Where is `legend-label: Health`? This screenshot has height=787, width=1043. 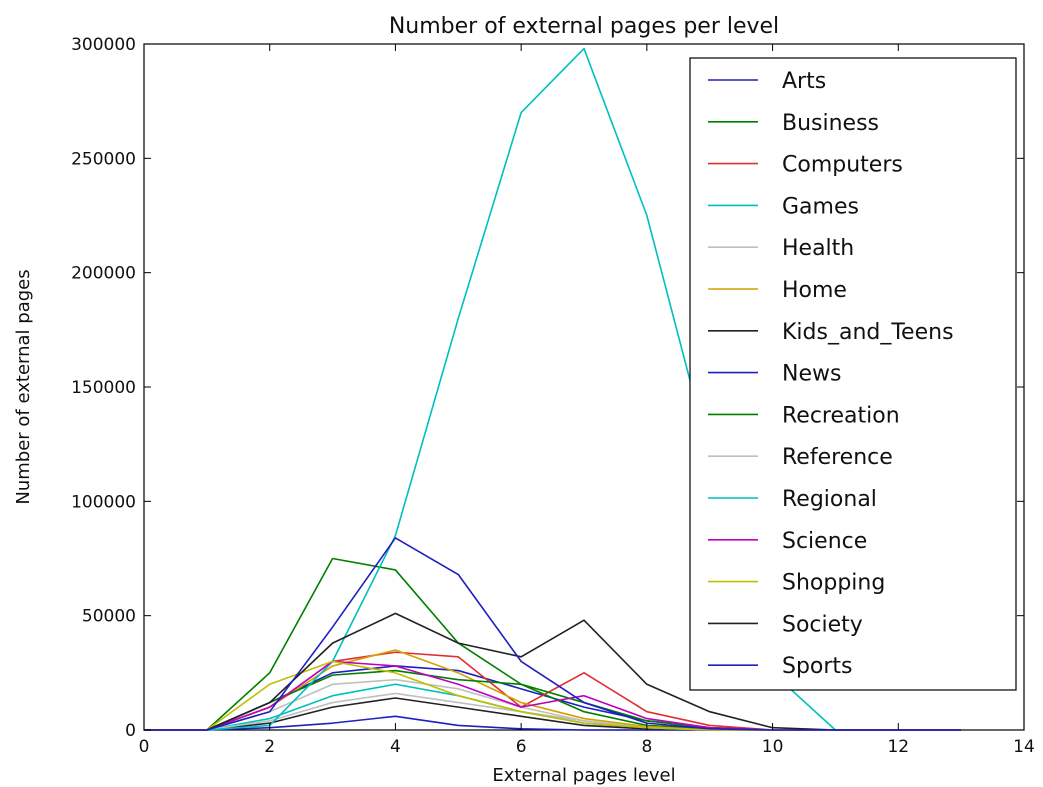 legend-label: Health is located at coordinates (818, 248).